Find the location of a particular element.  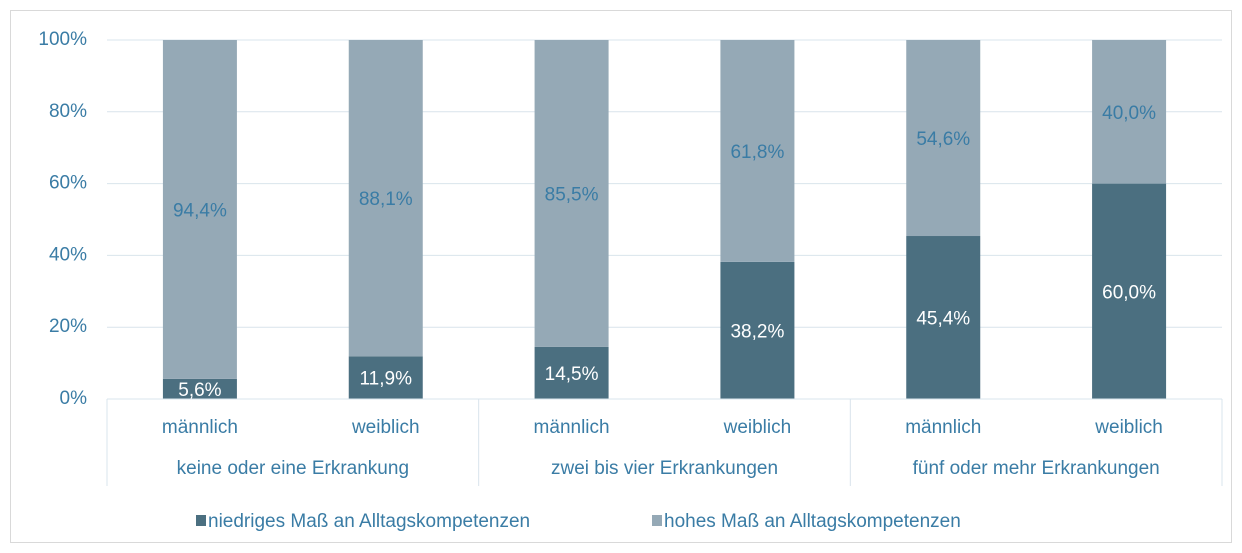

group-label: fünf oder mehr Erkrankungen is located at coordinates (1036, 468).